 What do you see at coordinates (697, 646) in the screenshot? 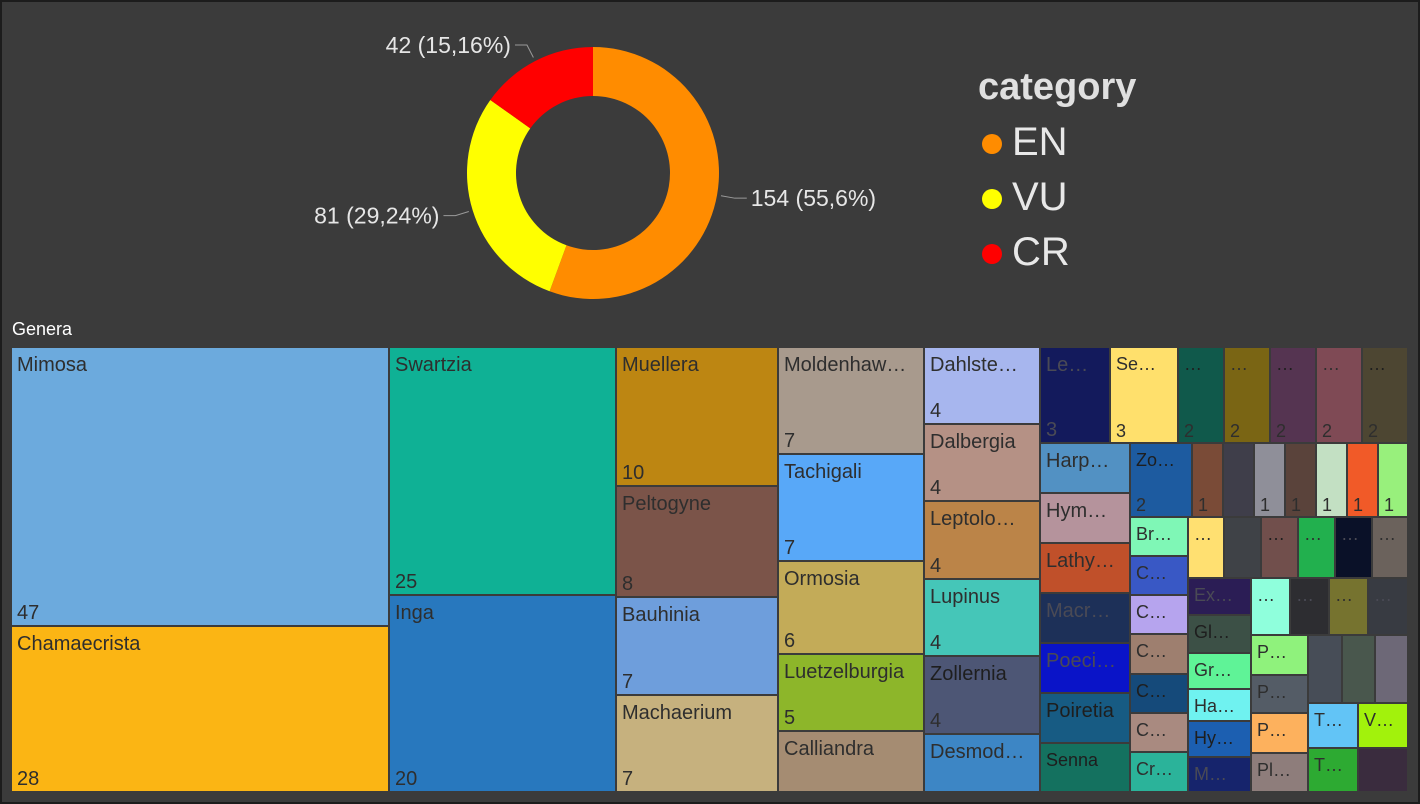
I see `treemap-tile-bauhinia: Bauhinia 7` at bounding box center [697, 646].